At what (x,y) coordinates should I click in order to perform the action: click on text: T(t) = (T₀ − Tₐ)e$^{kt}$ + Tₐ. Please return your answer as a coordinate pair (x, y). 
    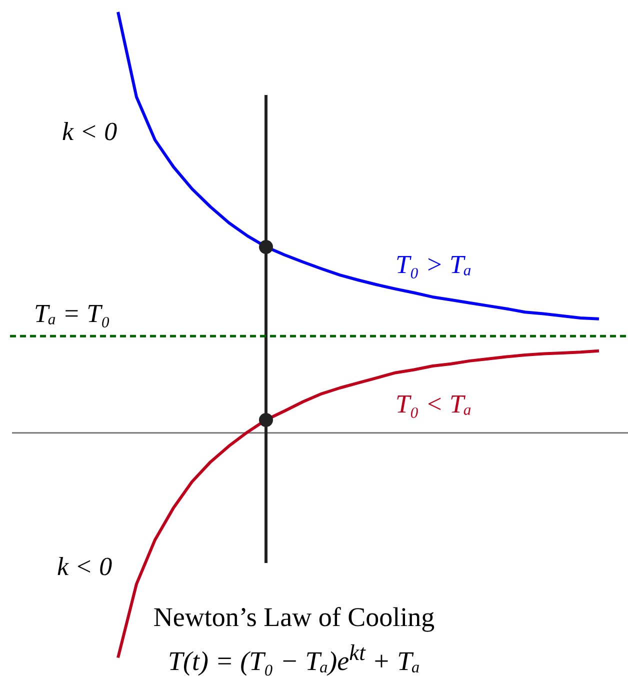
    Looking at the image, I should click on (294, 658).